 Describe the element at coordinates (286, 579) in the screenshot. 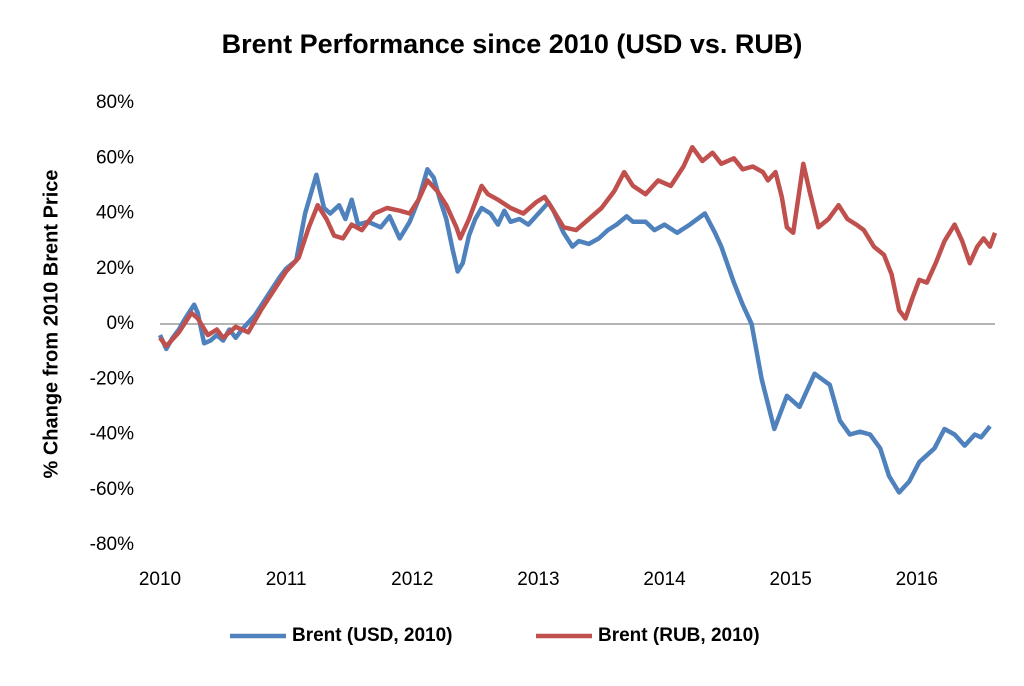

I see `x-tick-label: 2011` at that location.